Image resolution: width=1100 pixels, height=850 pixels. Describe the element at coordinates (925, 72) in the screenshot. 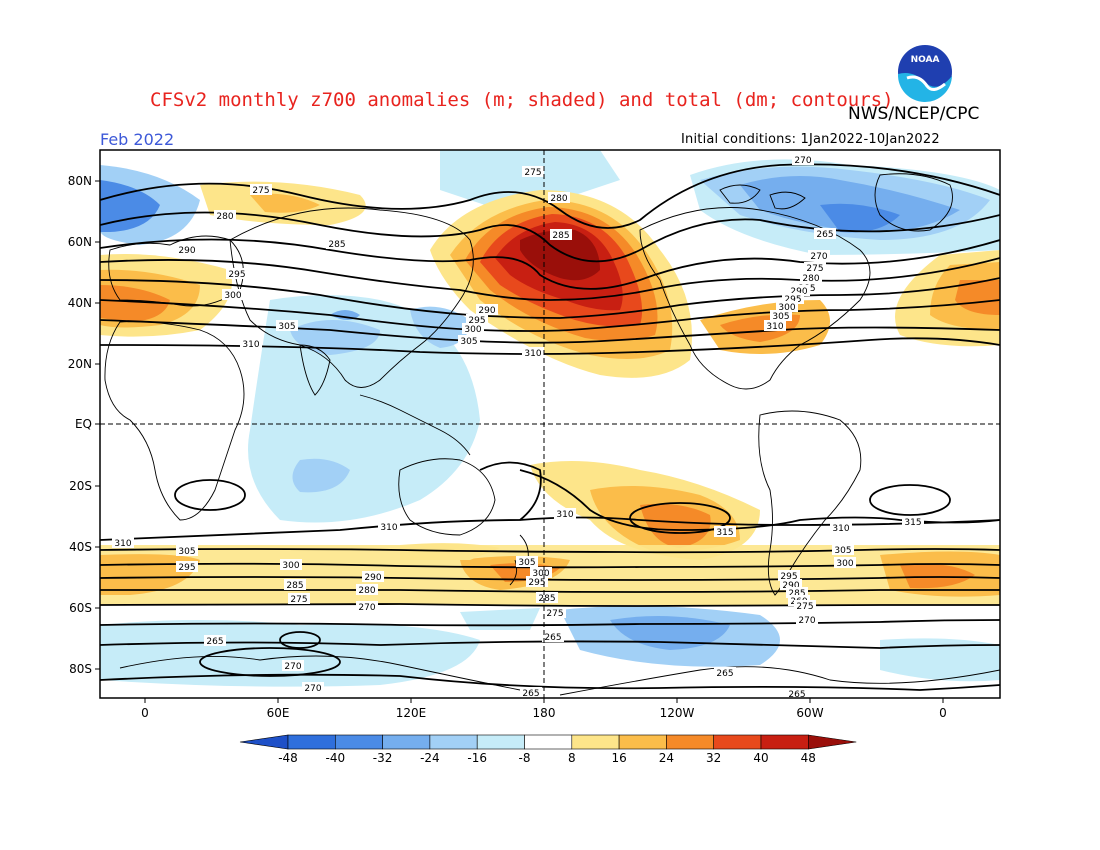

I see `noaa-logo: NOAA` at that location.